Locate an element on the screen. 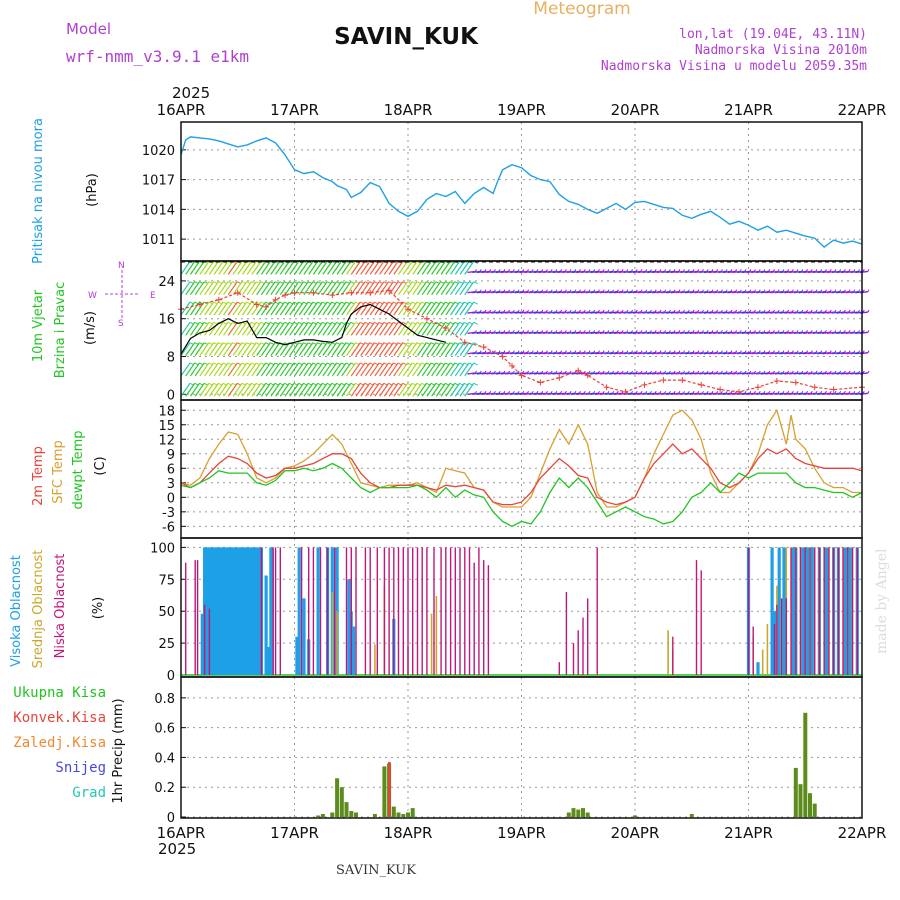 The width and height of the screenshot is (900, 900). x-tick-label-bottom: 20APR is located at coordinates (635, 833).